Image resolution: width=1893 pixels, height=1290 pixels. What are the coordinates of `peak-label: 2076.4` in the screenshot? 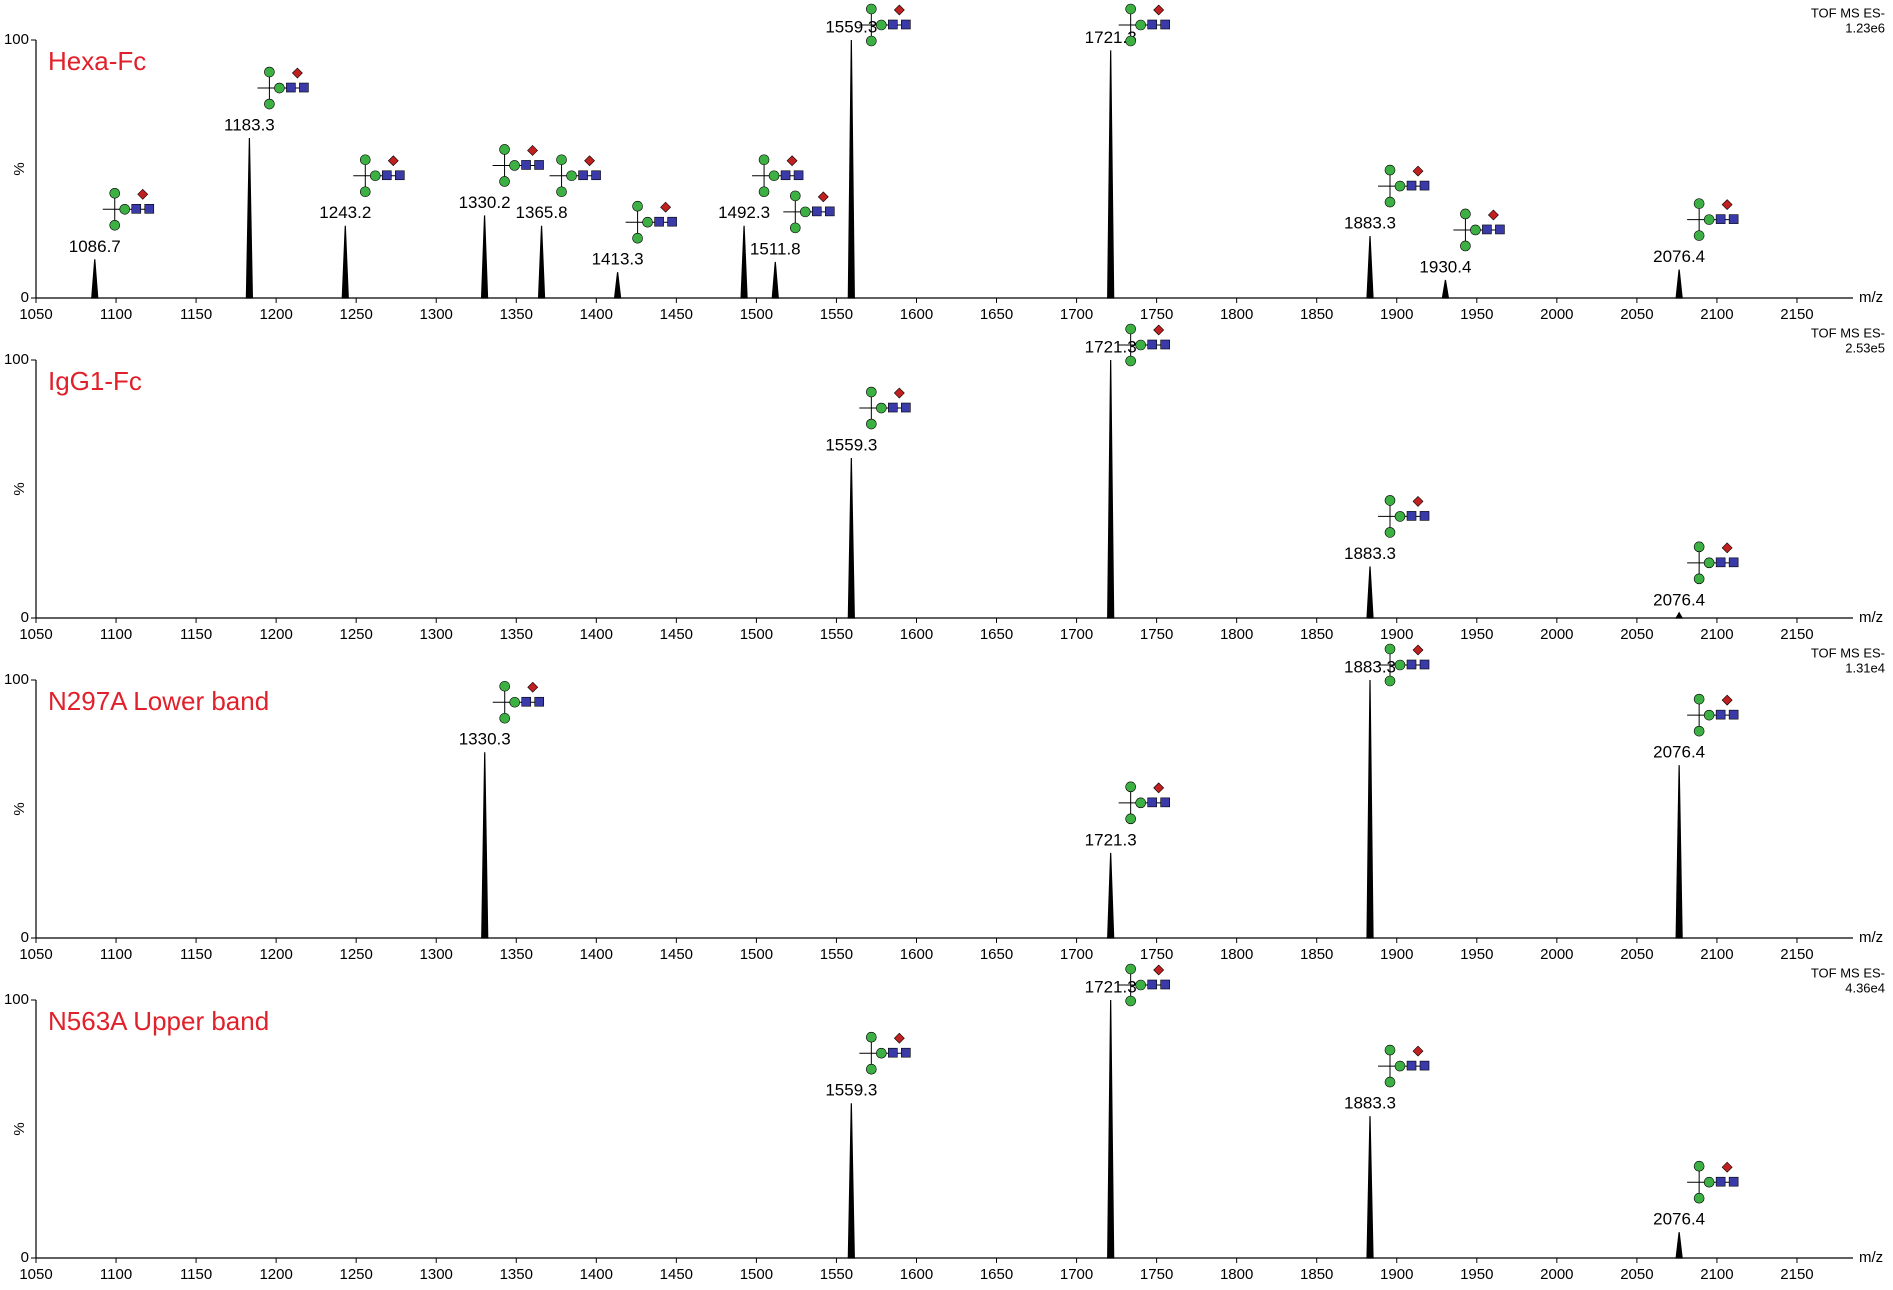 It's located at (1679, 599).